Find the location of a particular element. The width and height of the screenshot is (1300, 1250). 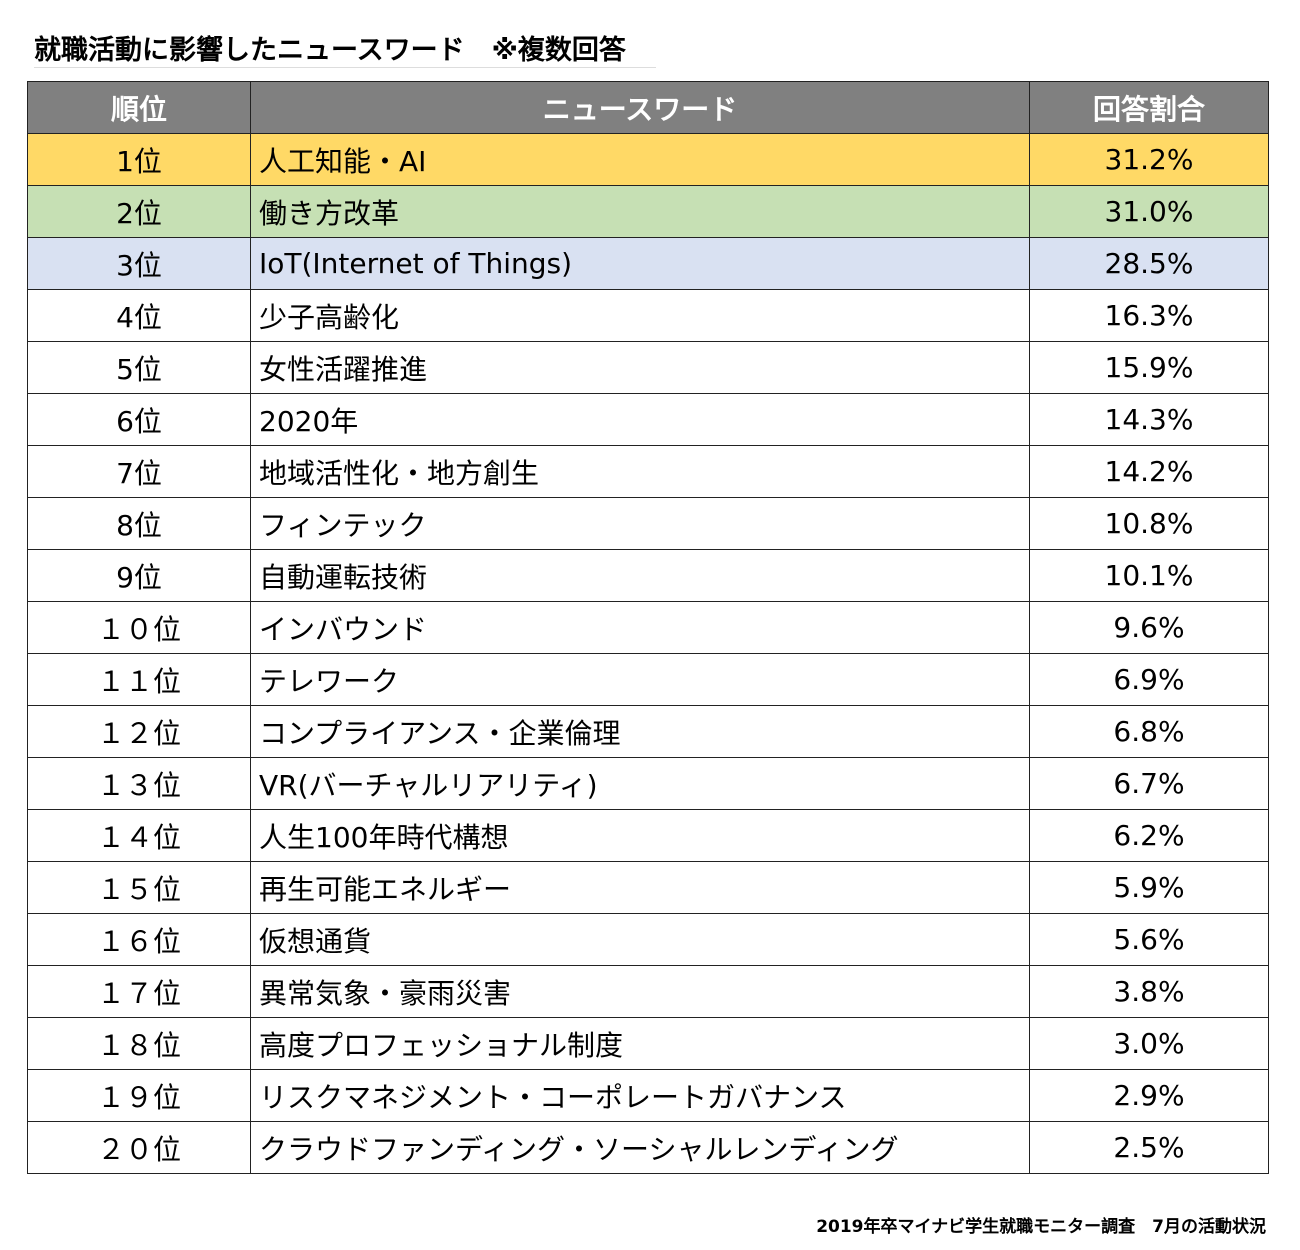

table-row: １０位 インバウンド 9.6% is located at coordinates (648, 627).